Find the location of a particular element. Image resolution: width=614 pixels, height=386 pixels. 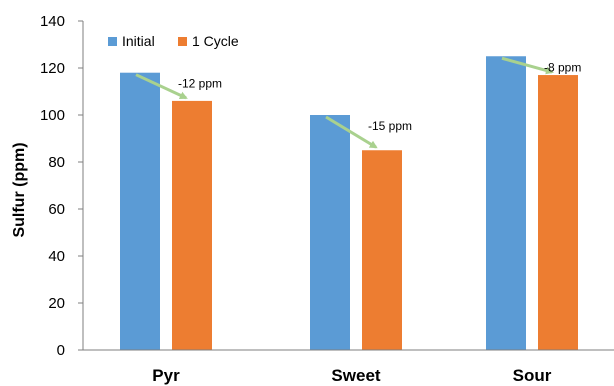

y-tick-label: 40 is located at coordinates (56, 256).